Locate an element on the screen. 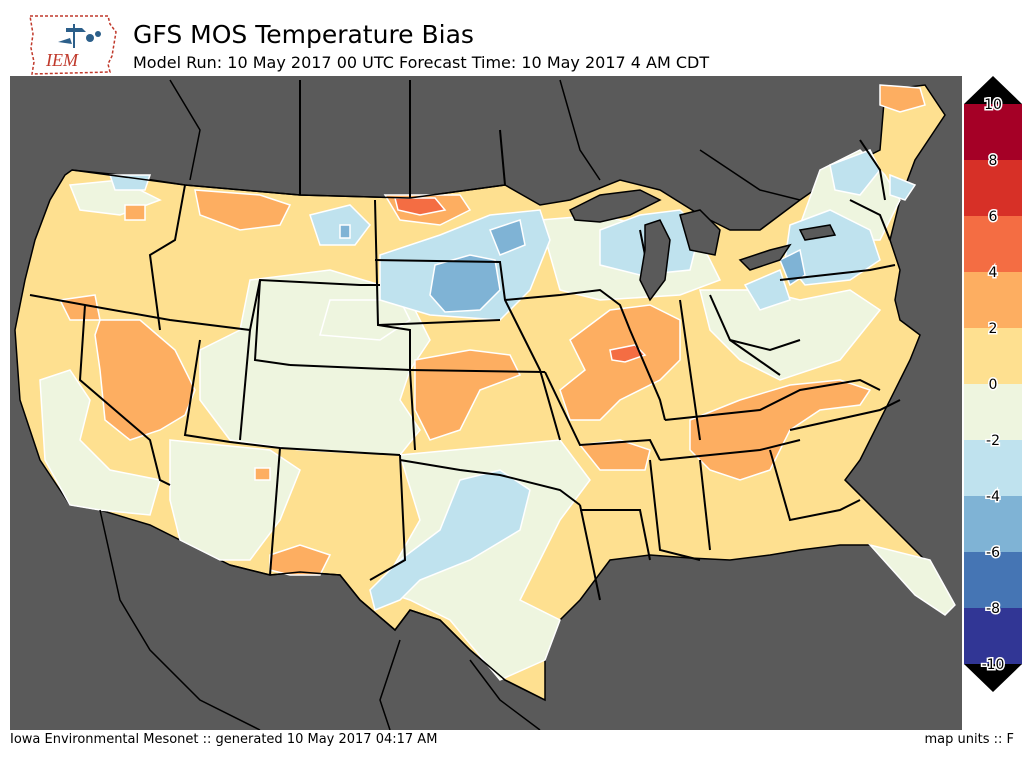 Image resolution: width=1024 pixels, height=768 pixels. colorbar-ticks: 10 8 6 4 2 0 -2 -4 -6 -8 -10 is located at coordinates (993, 385).